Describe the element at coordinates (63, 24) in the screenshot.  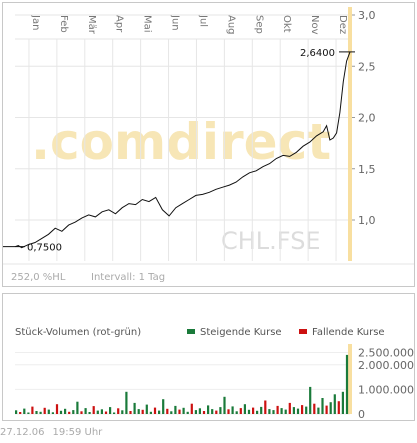
I see `x-tick-label: Feb` at that location.